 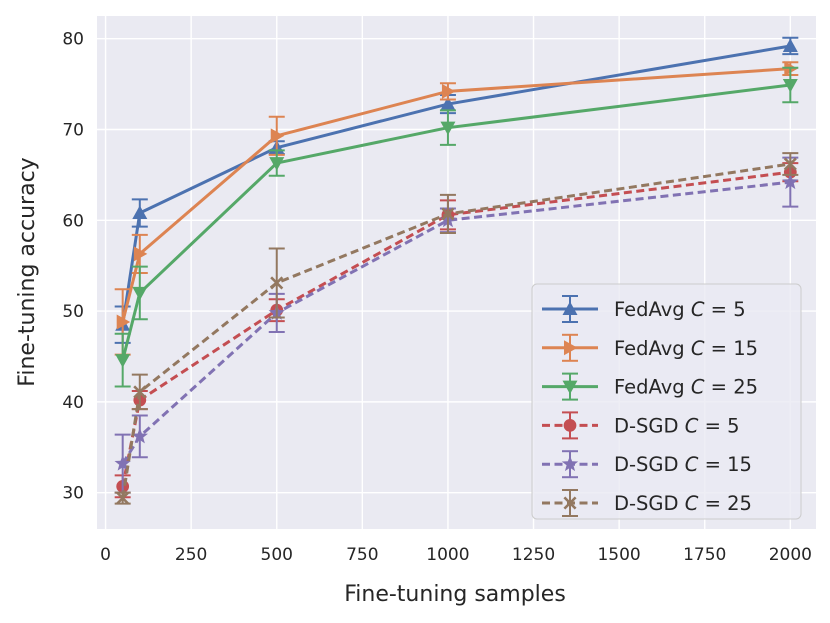 What do you see at coordinates (666, 401) in the screenshot?
I see `legend-frame` at bounding box center [666, 401].